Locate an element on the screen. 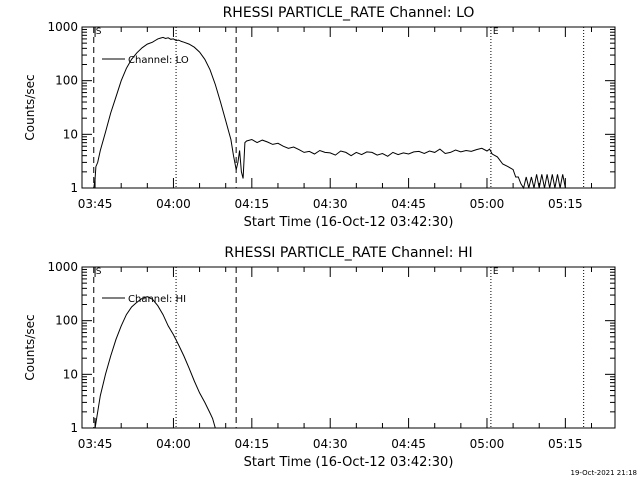 This screenshot has width=640, height=480. legend-entry: Channel: HI is located at coordinates (157, 299).